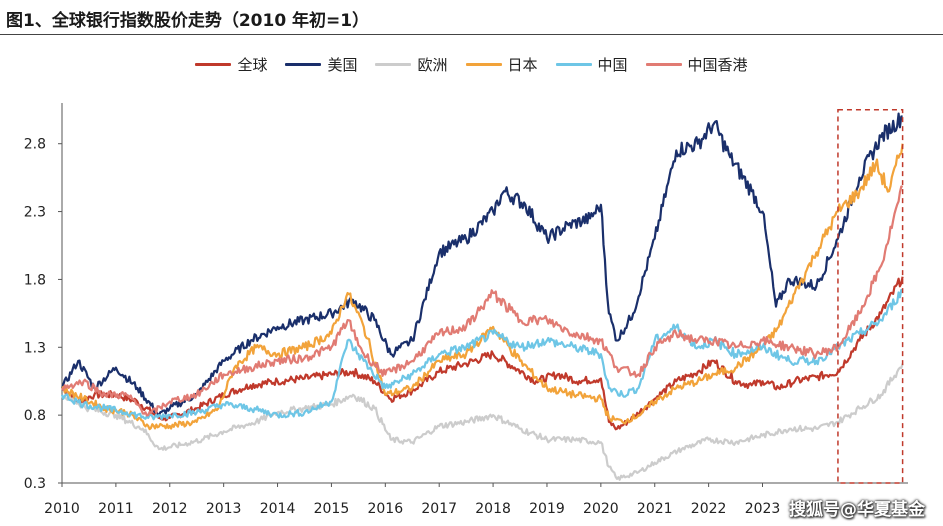  I want to click on y-tick-label: 0.8, so click(35, 416).